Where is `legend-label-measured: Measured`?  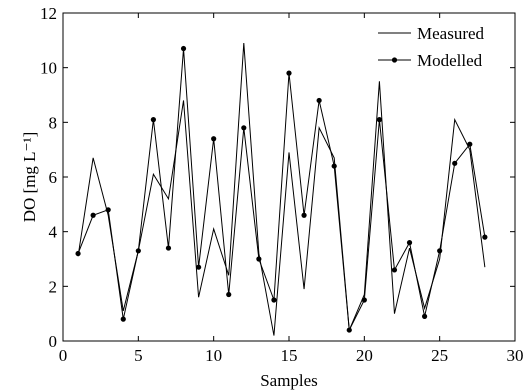
legend-label-measured: Measured is located at coordinates (451, 33).